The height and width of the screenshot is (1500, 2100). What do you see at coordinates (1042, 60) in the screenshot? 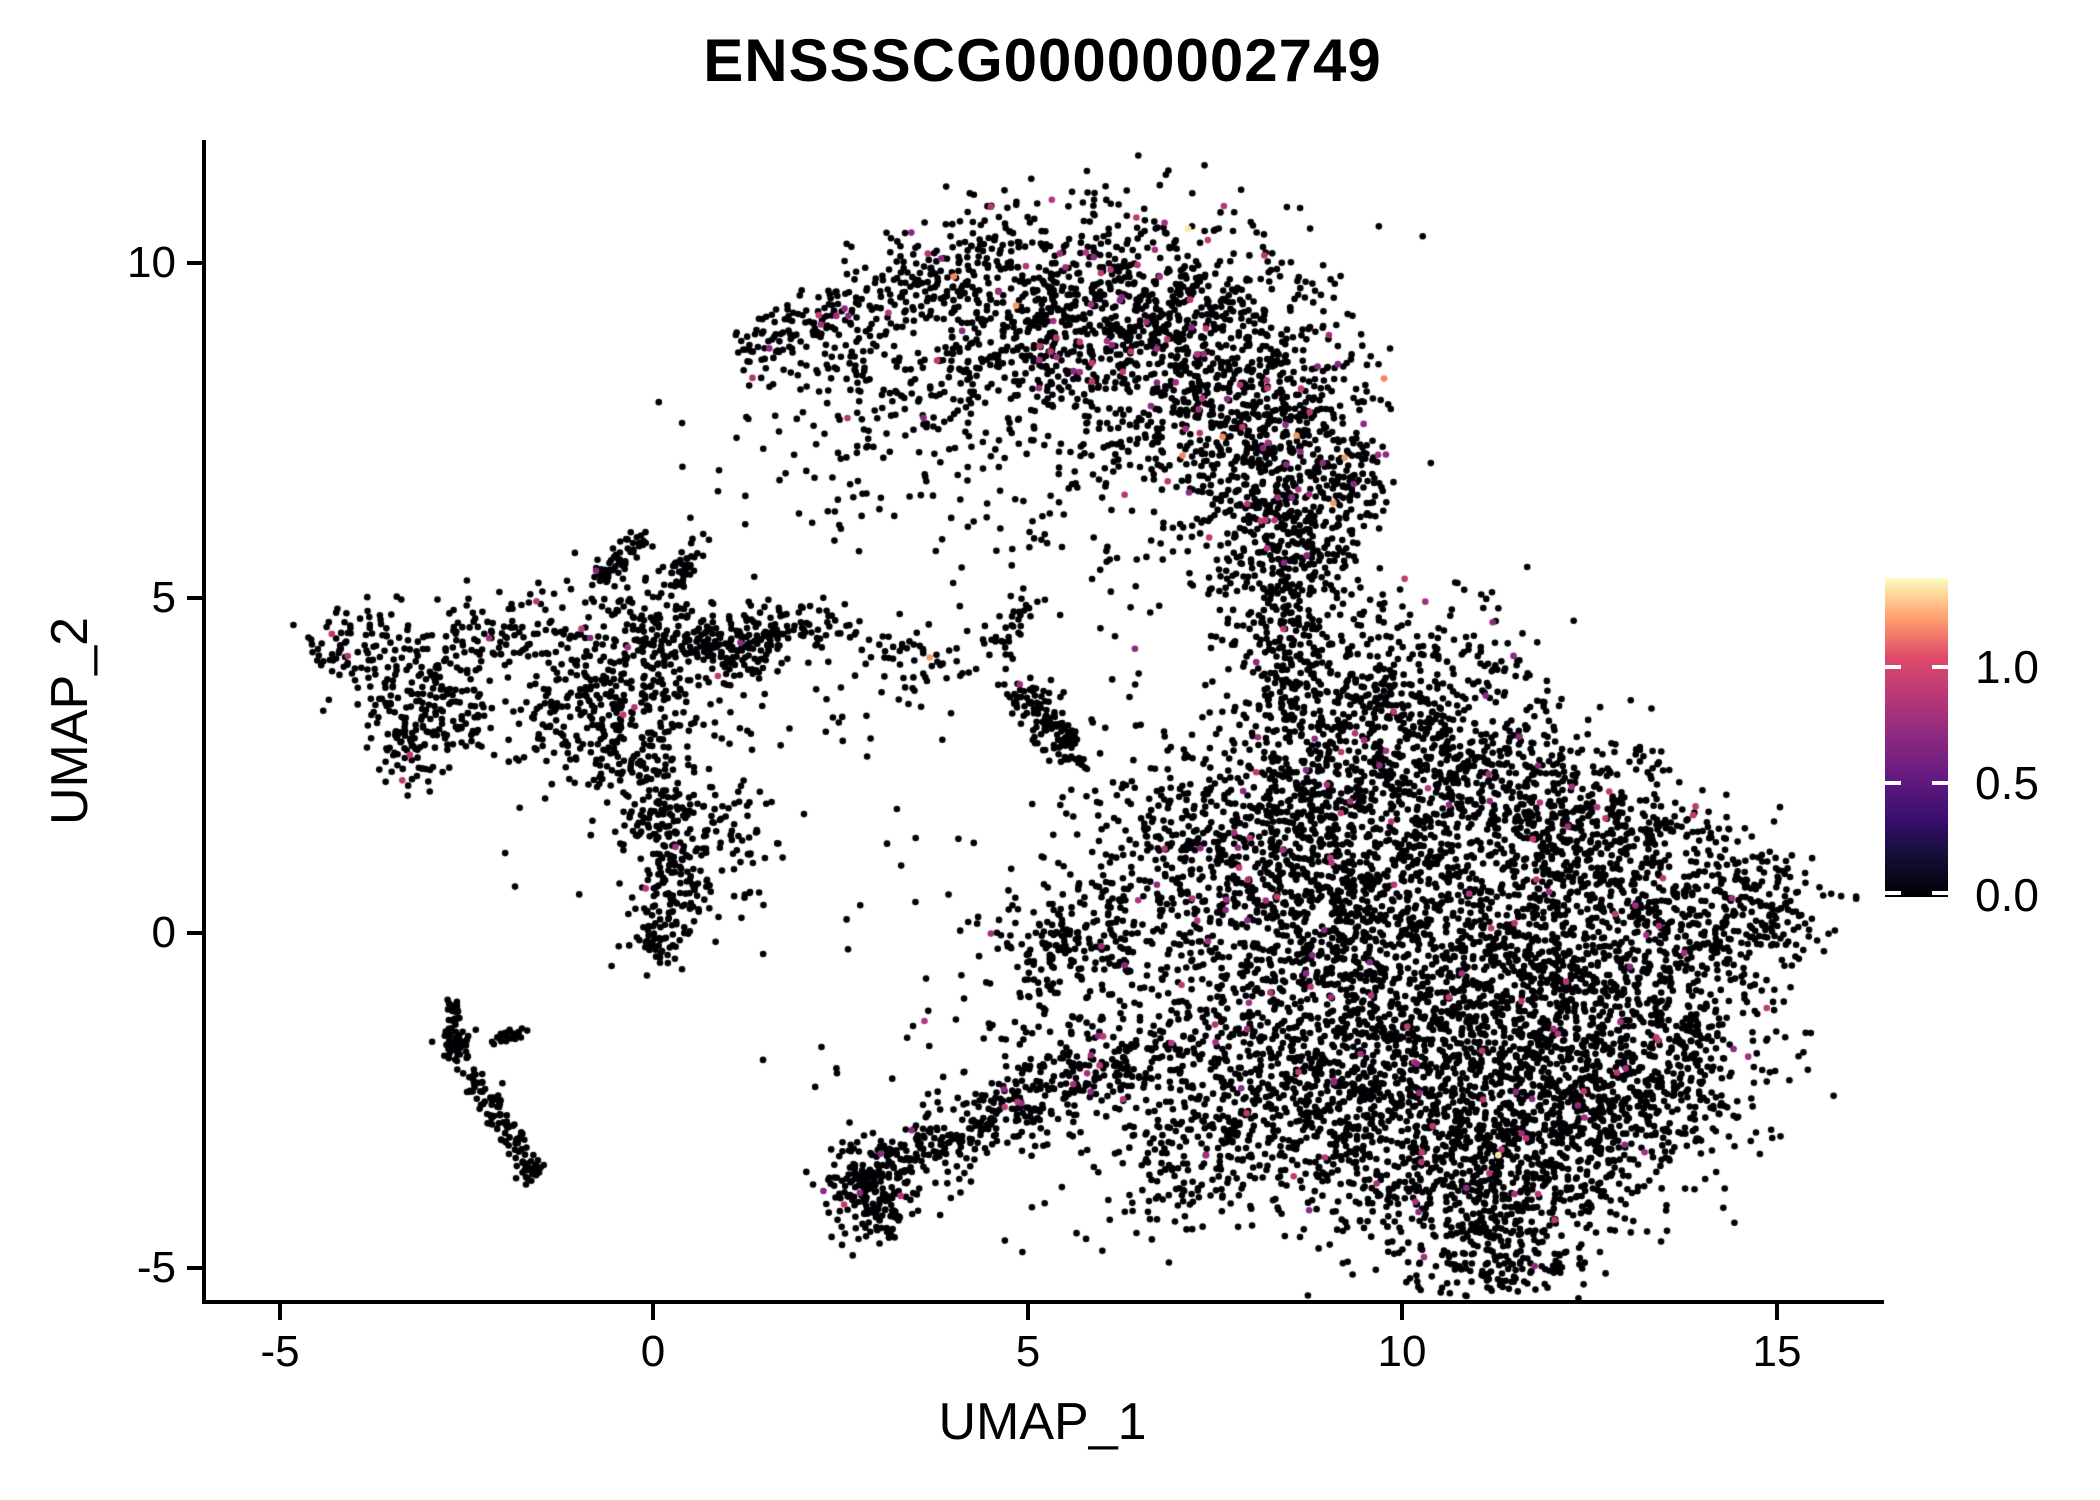
I see `plot-title: ENSSSCG00000002749` at bounding box center [1042, 60].